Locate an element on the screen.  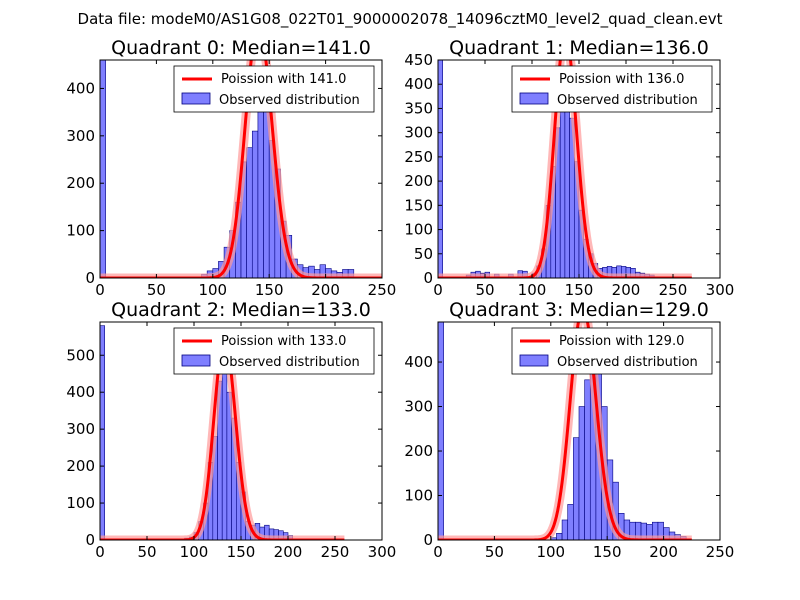
panel-title: Quadrant 3: Median=129.0 is located at coordinates (579, 310).